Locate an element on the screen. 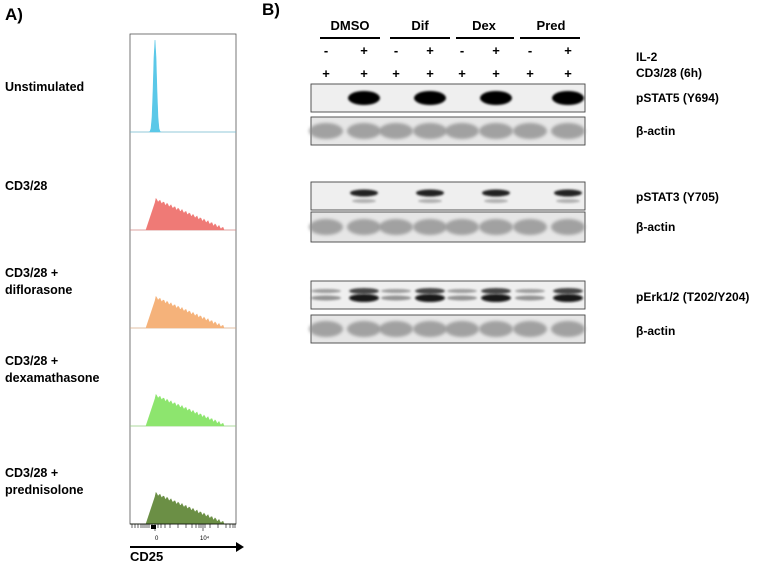  il2-sign-7: - is located at coordinates (530, 50).